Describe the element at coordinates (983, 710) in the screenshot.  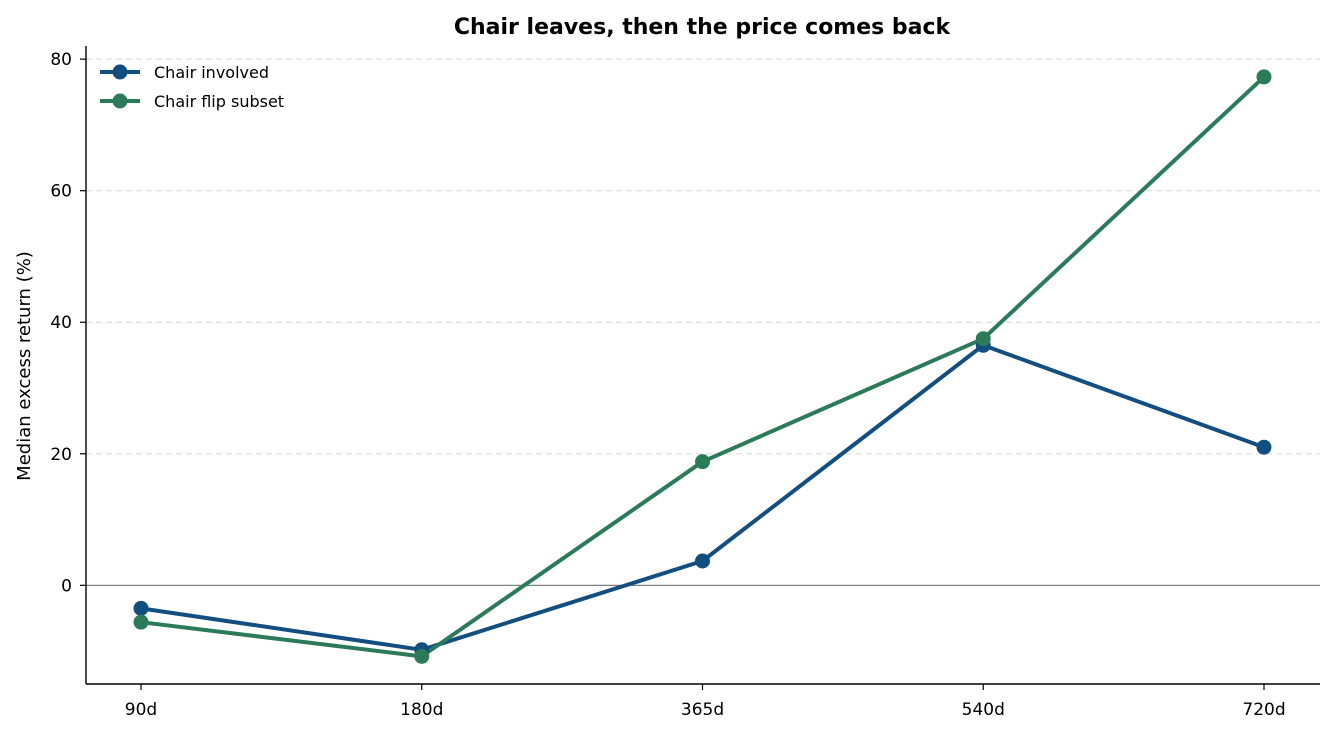
I see `x-tick-label: 540d` at that location.